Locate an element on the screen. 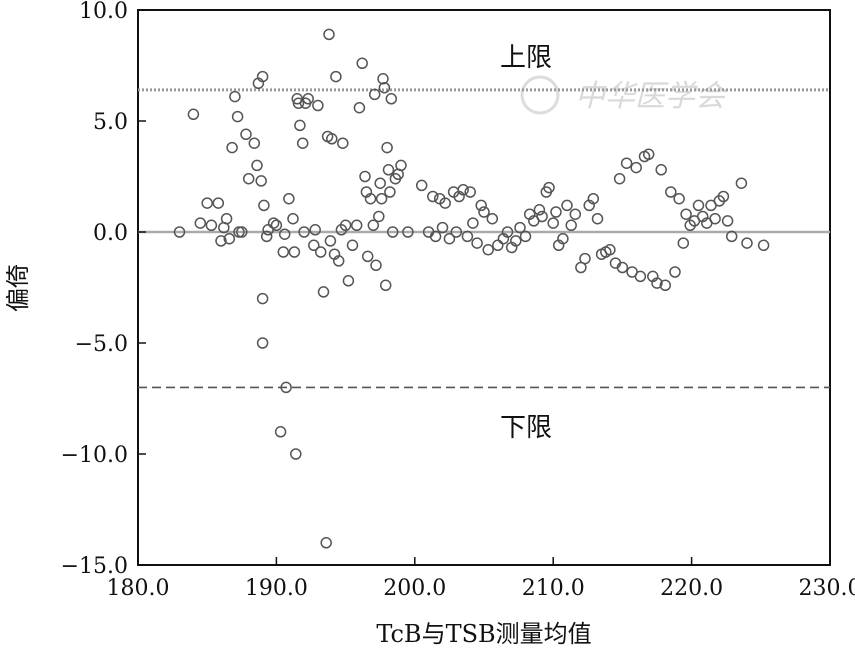 This screenshot has width=855, height=649. x-tick-label: 210.0 is located at coordinates (553, 588).